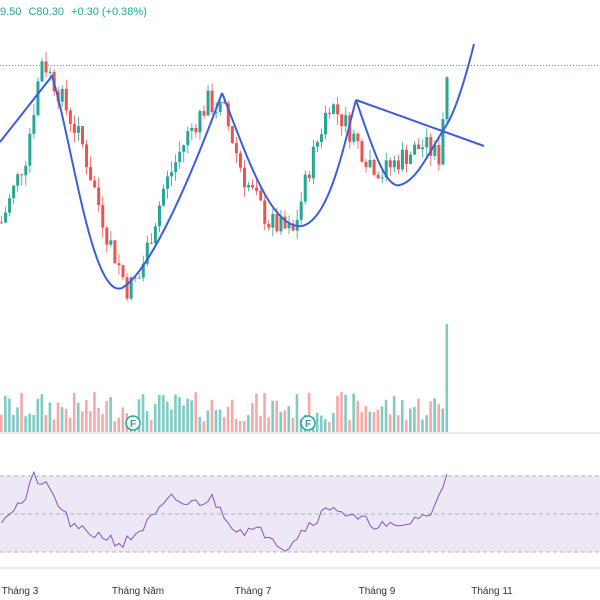 The height and width of the screenshot is (600, 600). Describe the element at coordinates (377, 591) in the screenshot. I see `x-tick-label: Tháng 9` at that location.